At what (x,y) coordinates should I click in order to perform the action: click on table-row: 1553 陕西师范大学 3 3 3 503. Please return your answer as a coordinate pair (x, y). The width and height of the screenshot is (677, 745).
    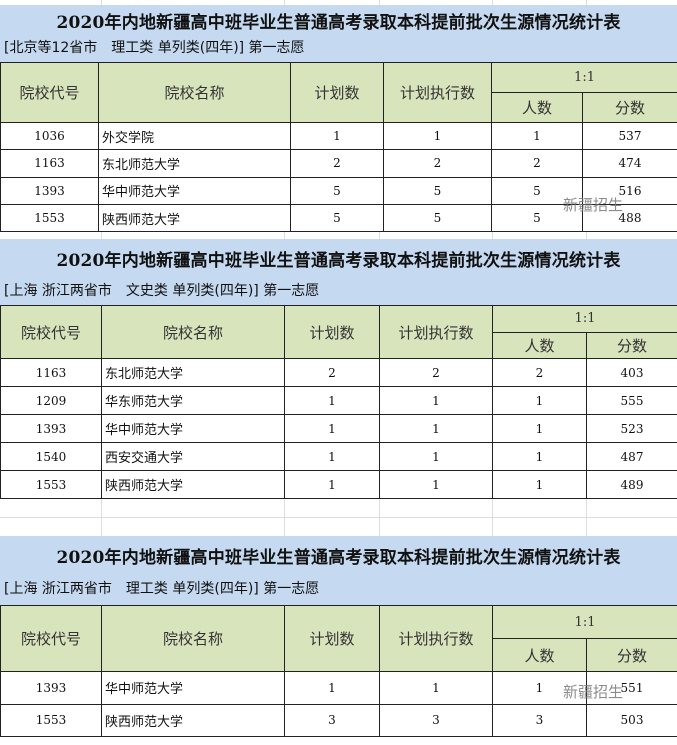
    Looking at the image, I should click on (338, 720).